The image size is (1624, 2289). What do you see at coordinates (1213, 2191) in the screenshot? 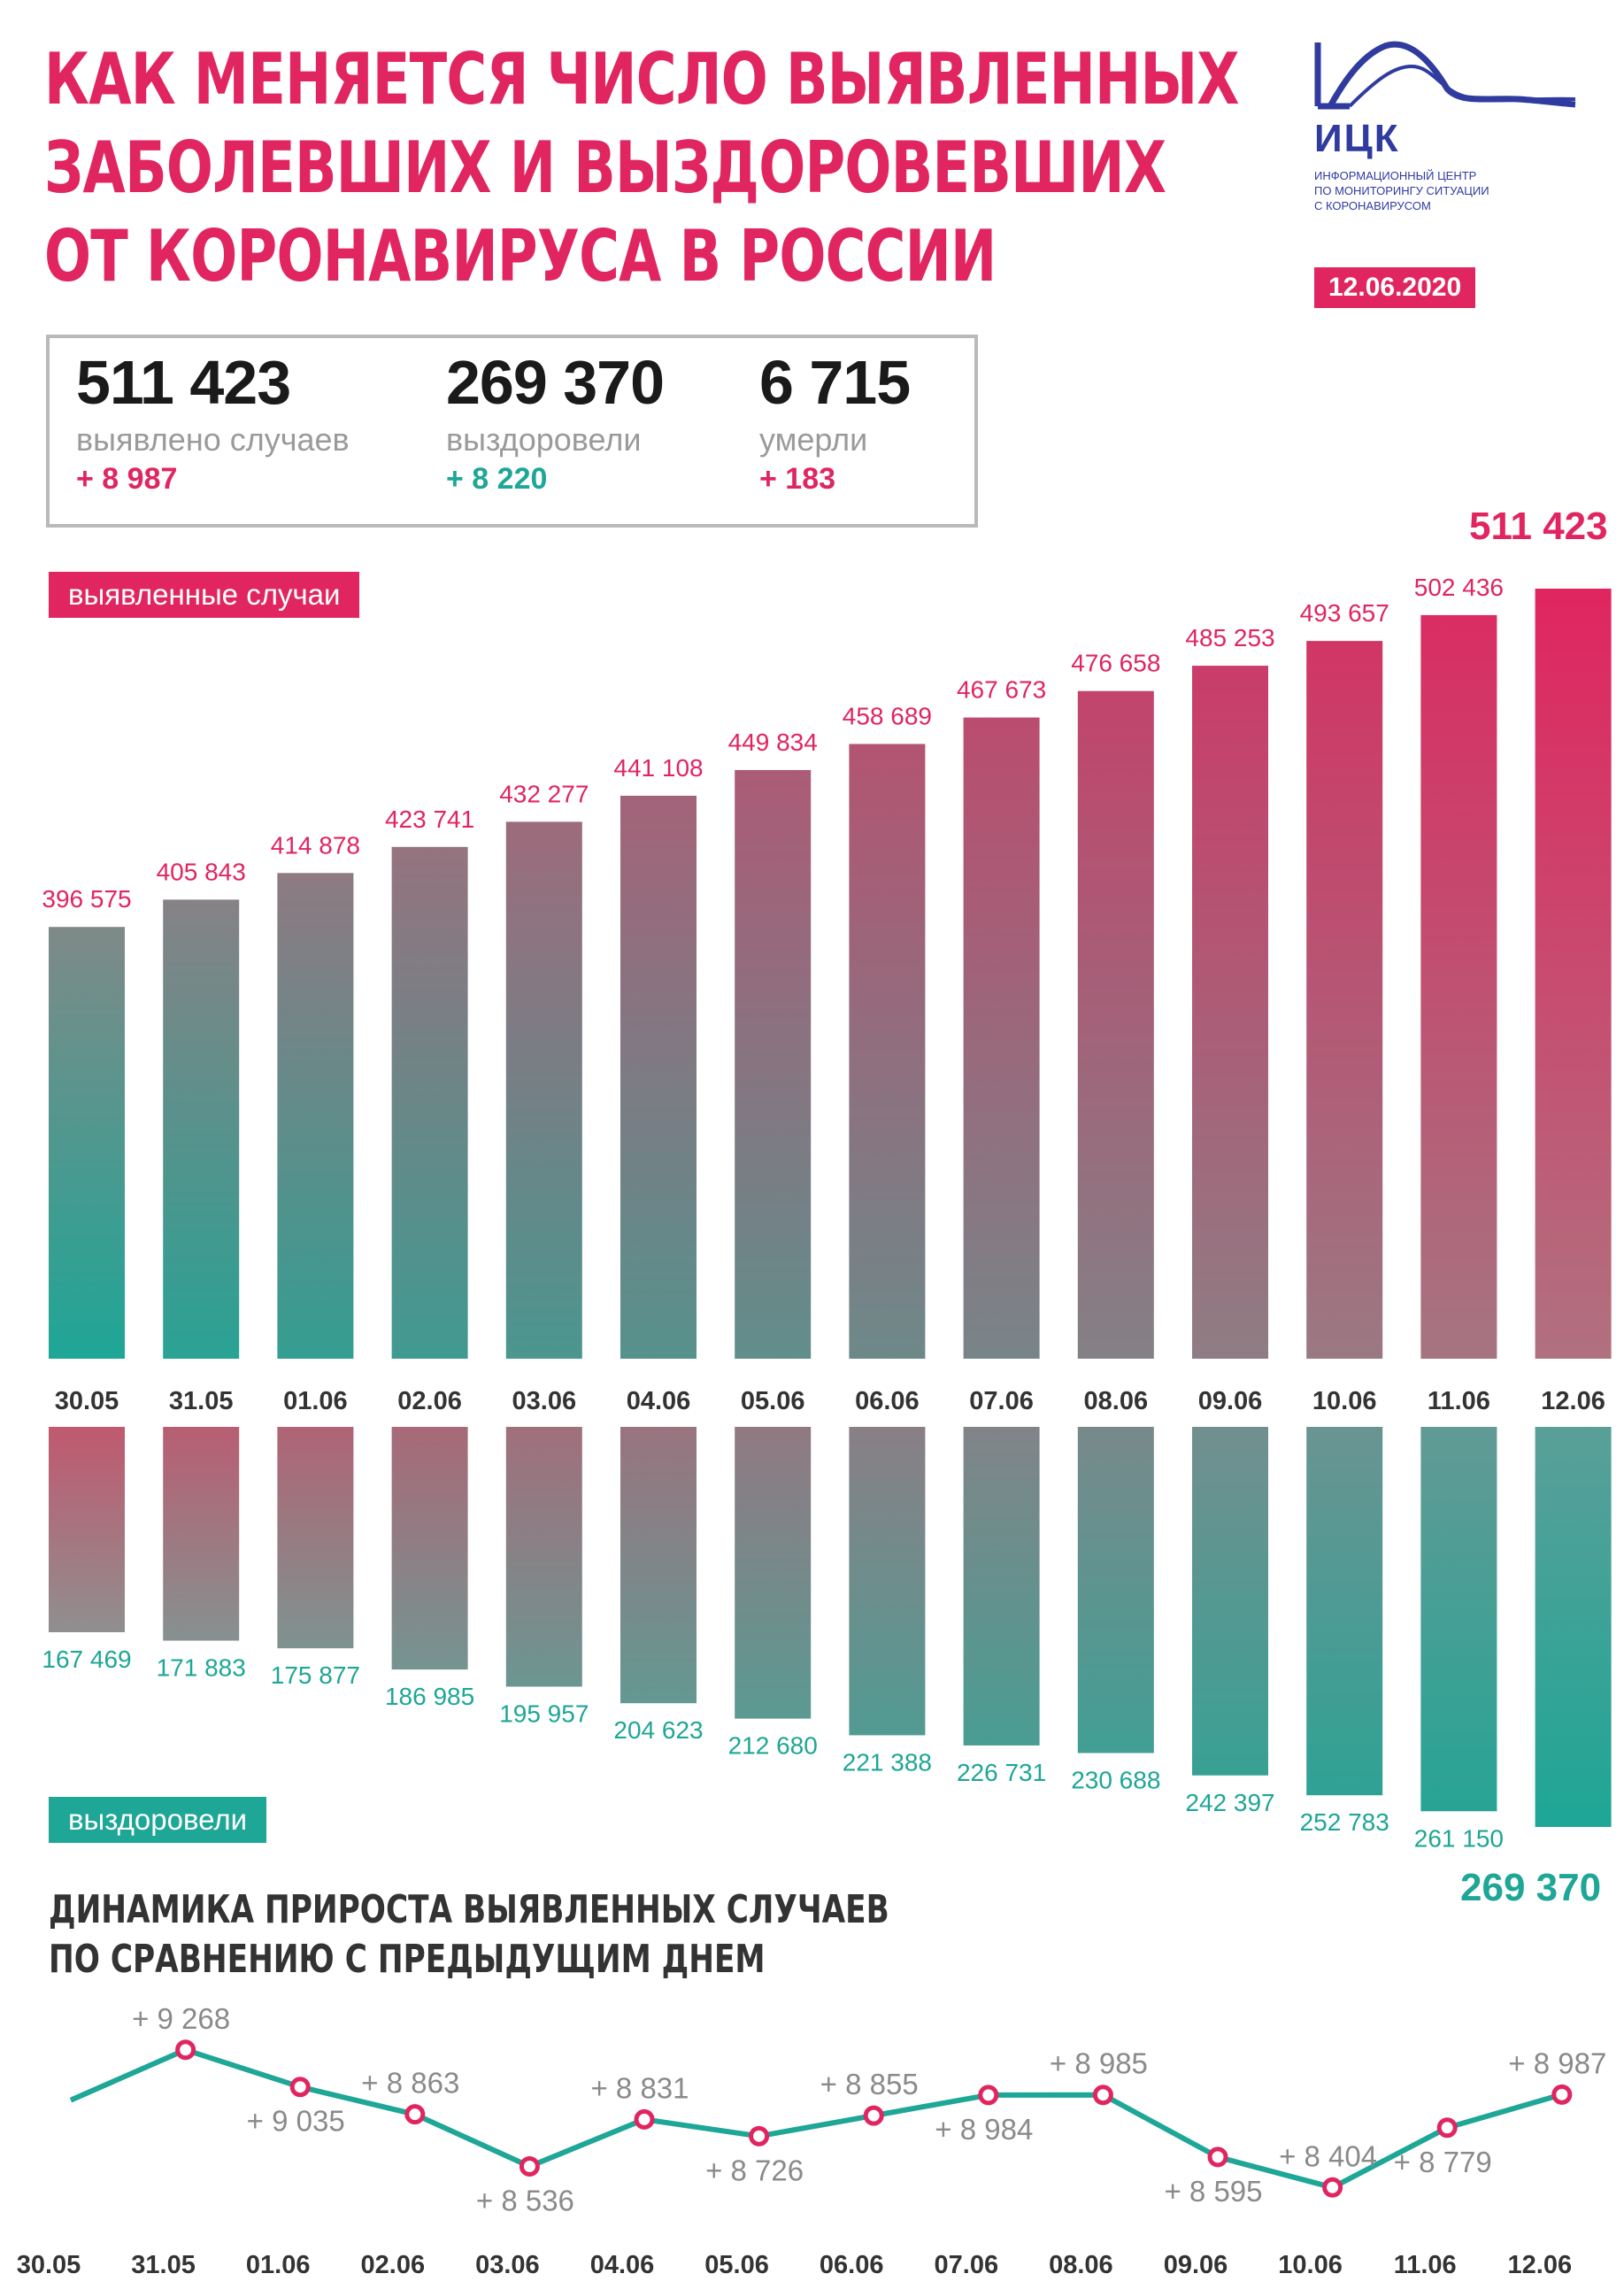
I see `dynamics-data-label: + 8 595` at bounding box center [1213, 2191].